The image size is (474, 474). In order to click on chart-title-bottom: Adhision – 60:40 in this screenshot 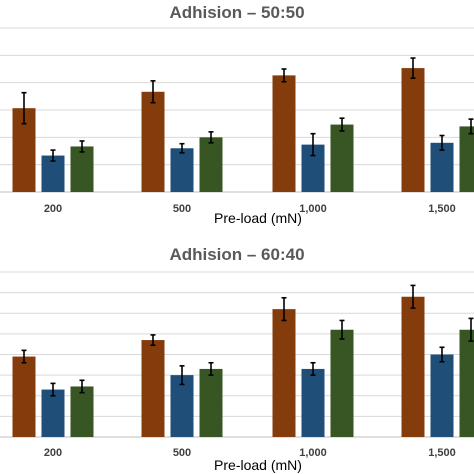, I will do `click(236, 254)`.